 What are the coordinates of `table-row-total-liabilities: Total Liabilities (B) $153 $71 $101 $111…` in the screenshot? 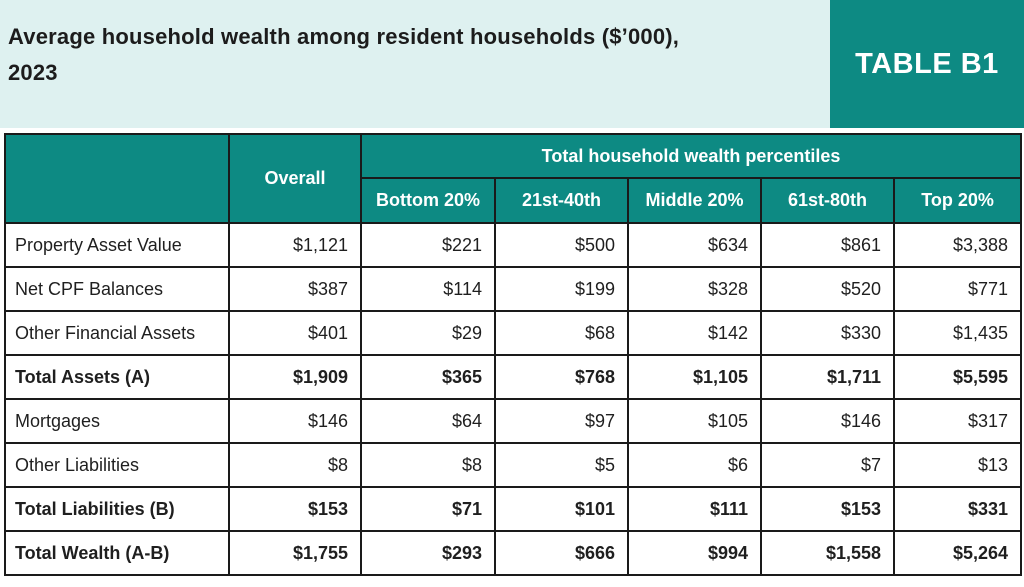 It's located at (513, 509).